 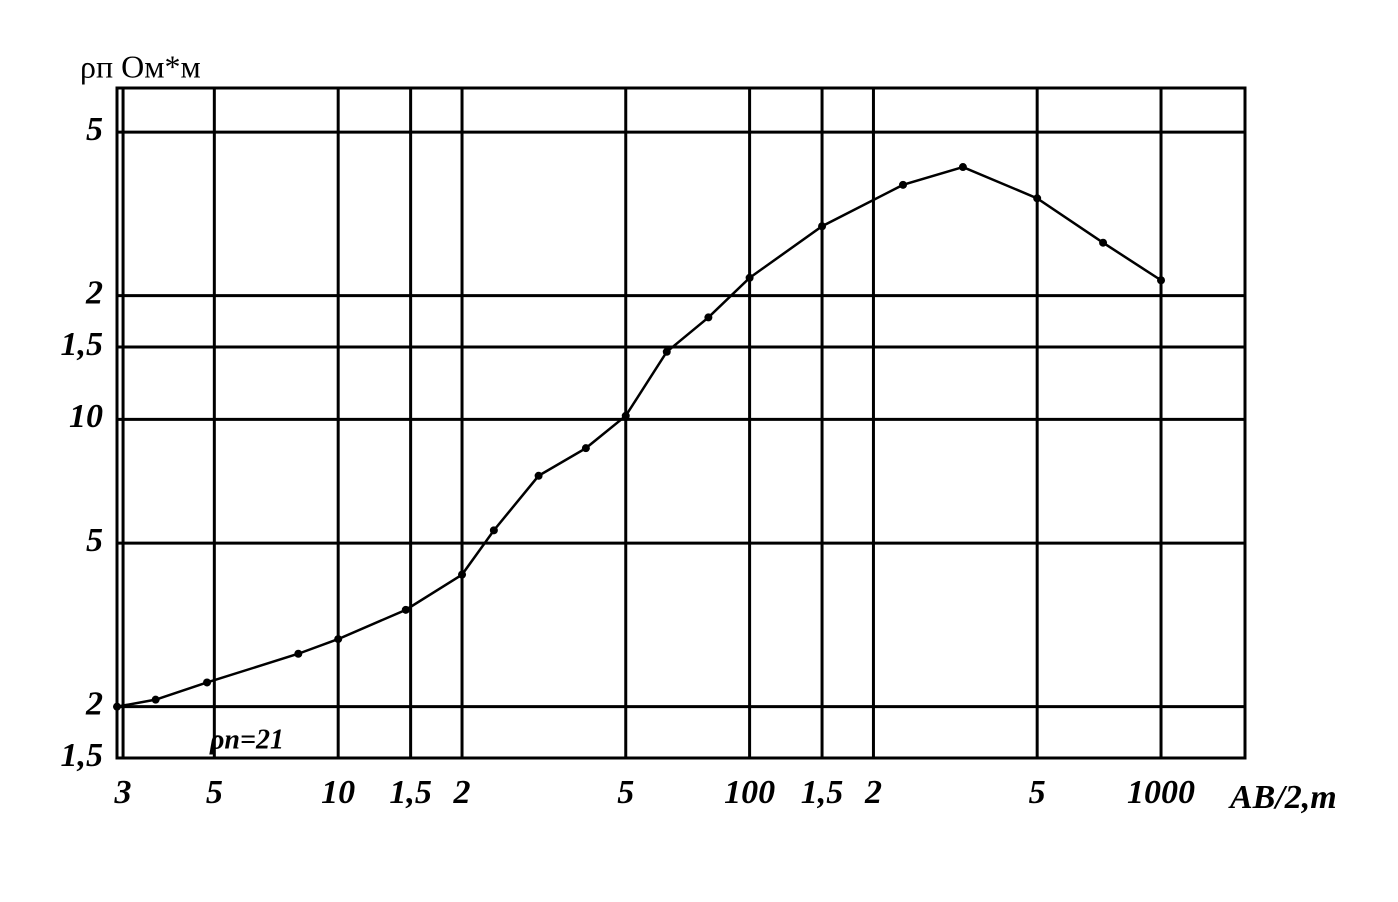 What do you see at coordinates (338, 792) in the screenshot?
I see `x-tick-label: 10` at bounding box center [338, 792].